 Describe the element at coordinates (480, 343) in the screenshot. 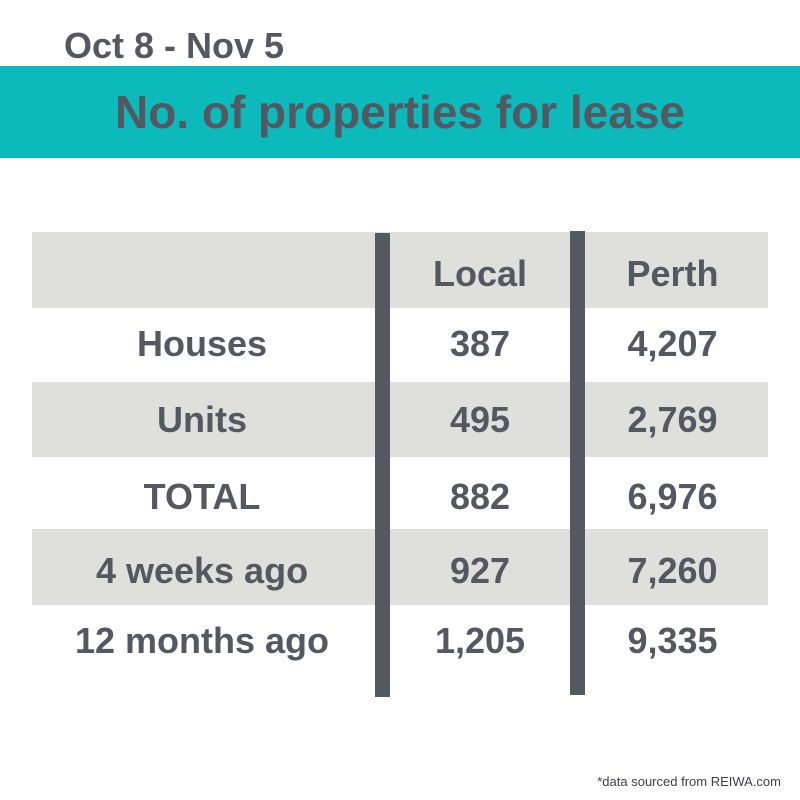

I see `cell-houses-local: 387` at that location.